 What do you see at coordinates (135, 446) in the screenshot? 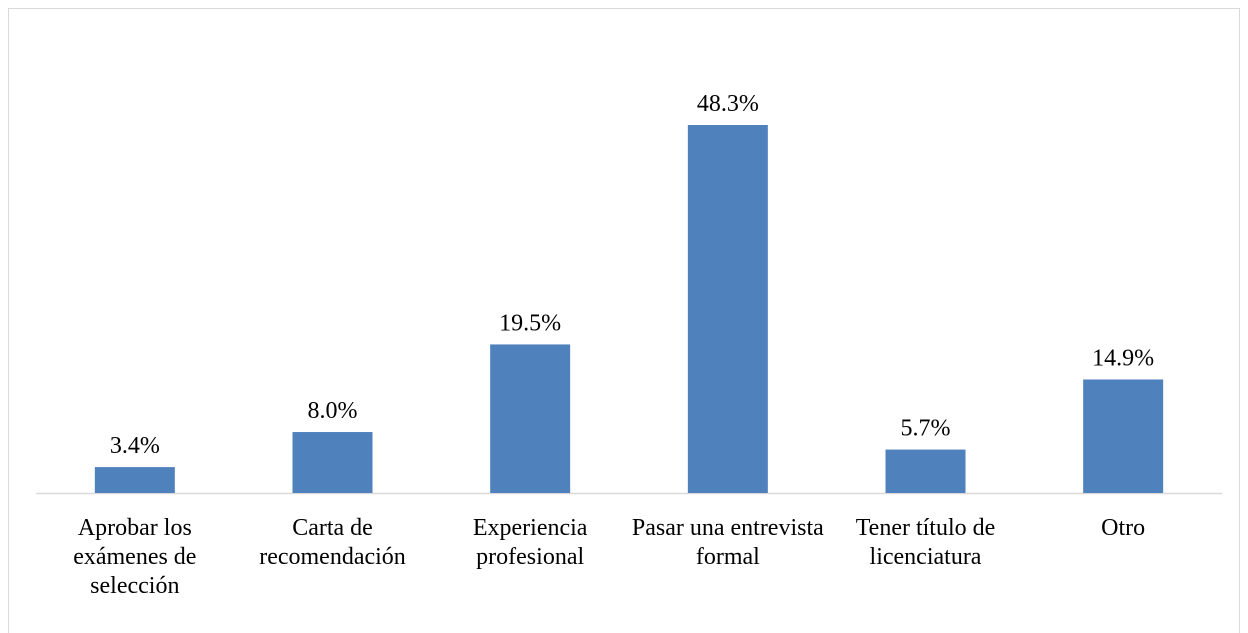
I see `value-label: 3.4%` at bounding box center [135, 446].